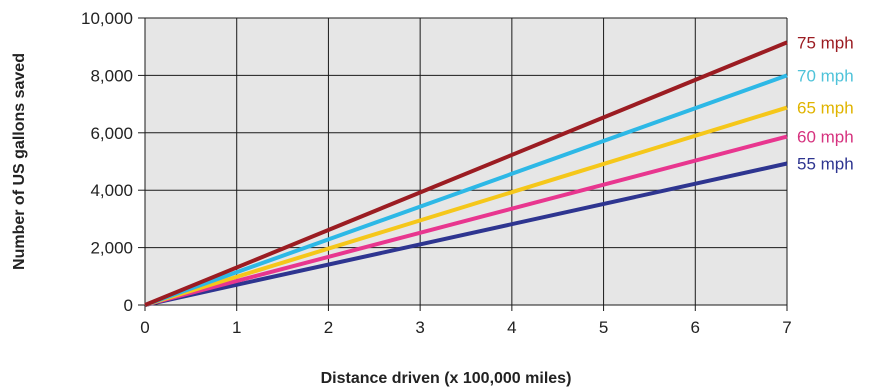  What do you see at coordinates (236, 327) in the screenshot?
I see `x-tick-label: 1` at bounding box center [236, 327].